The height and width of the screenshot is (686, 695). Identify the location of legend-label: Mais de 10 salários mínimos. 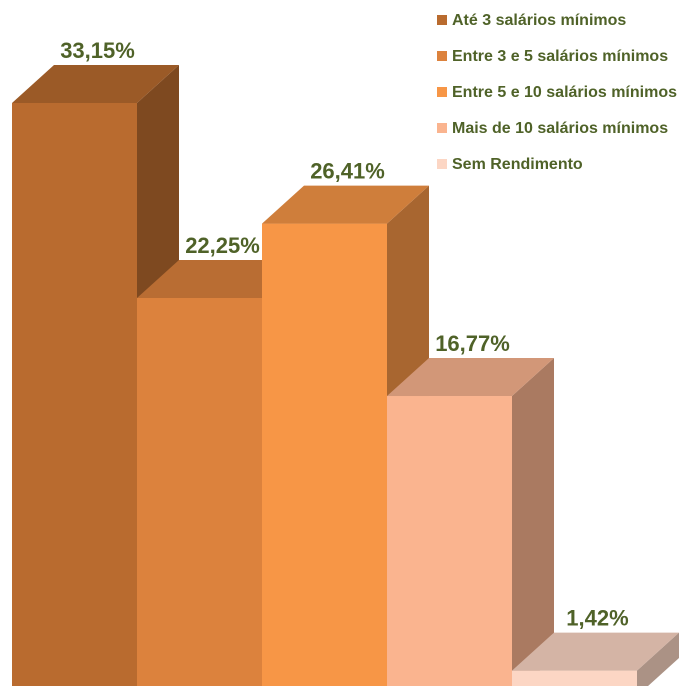
(560, 128).